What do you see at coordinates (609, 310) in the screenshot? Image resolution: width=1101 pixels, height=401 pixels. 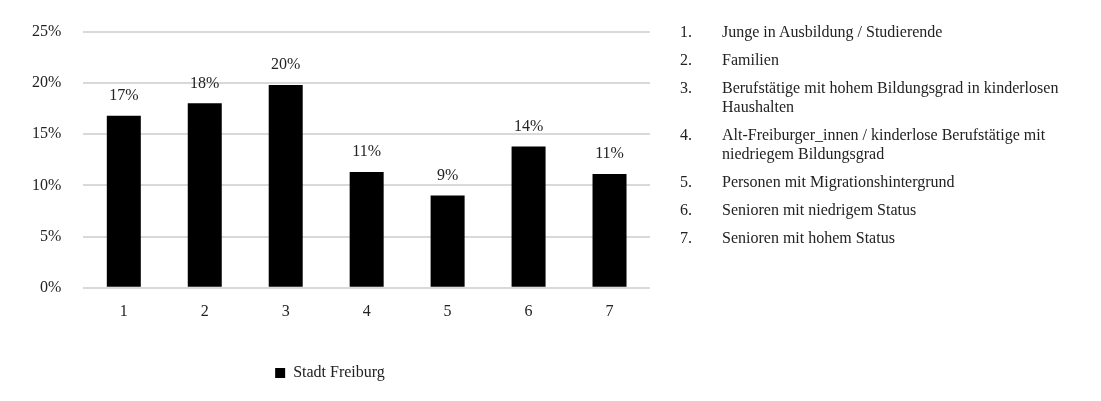 I see `x-tick-label: 7` at bounding box center [609, 310].